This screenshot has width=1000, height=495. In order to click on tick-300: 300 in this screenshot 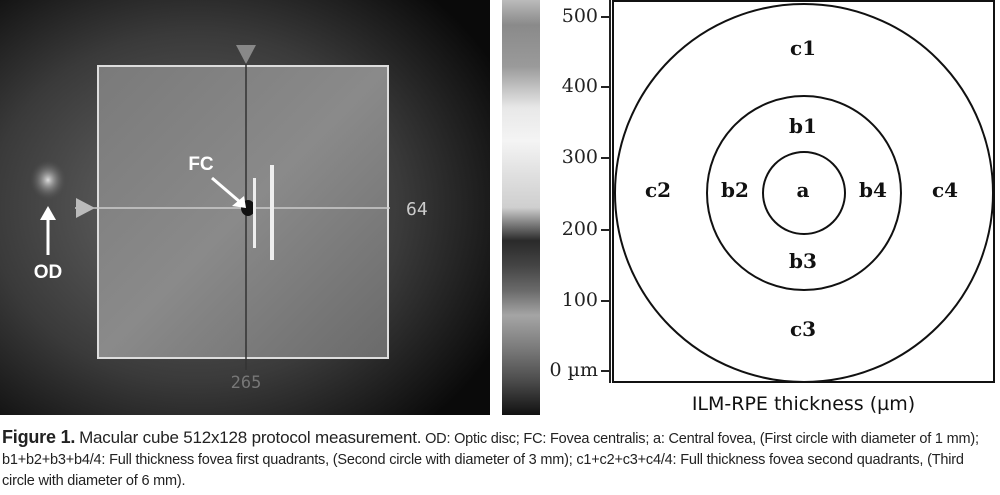, I will do `click(579, 157)`.